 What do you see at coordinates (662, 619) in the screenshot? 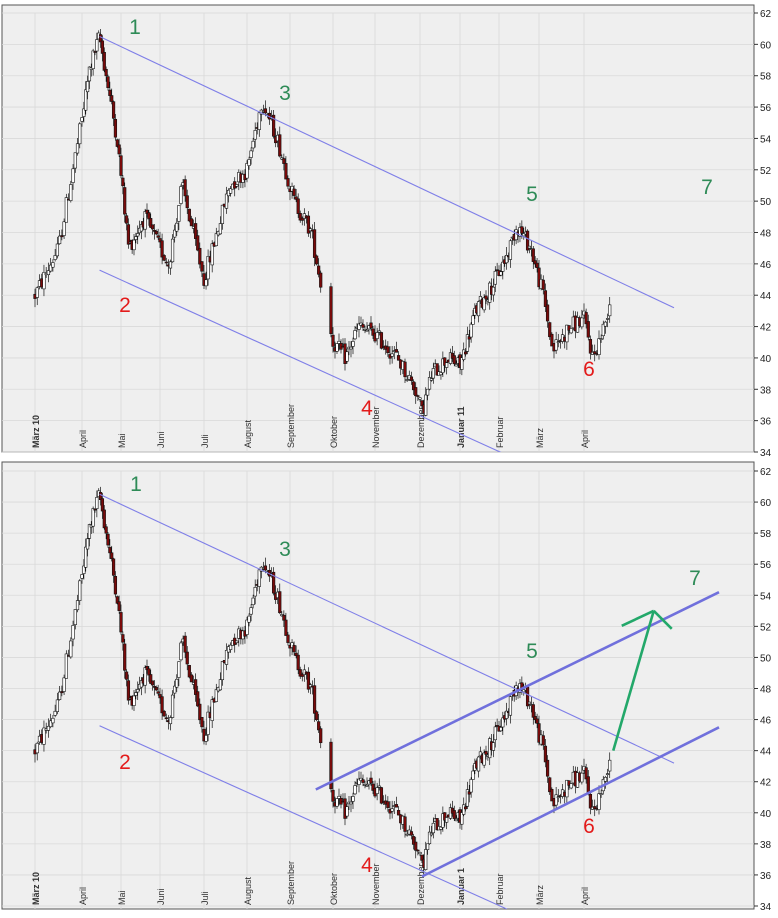
I see `forecast-arrow-head-right` at bounding box center [662, 619].